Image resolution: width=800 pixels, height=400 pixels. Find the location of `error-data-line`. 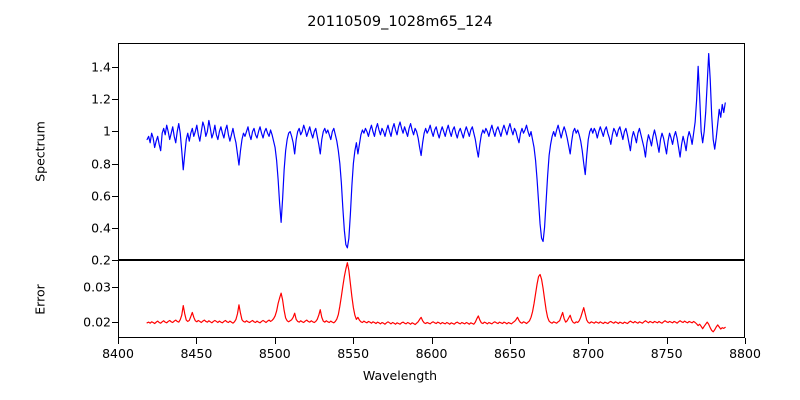

error-data-line is located at coordinates (436, 297).